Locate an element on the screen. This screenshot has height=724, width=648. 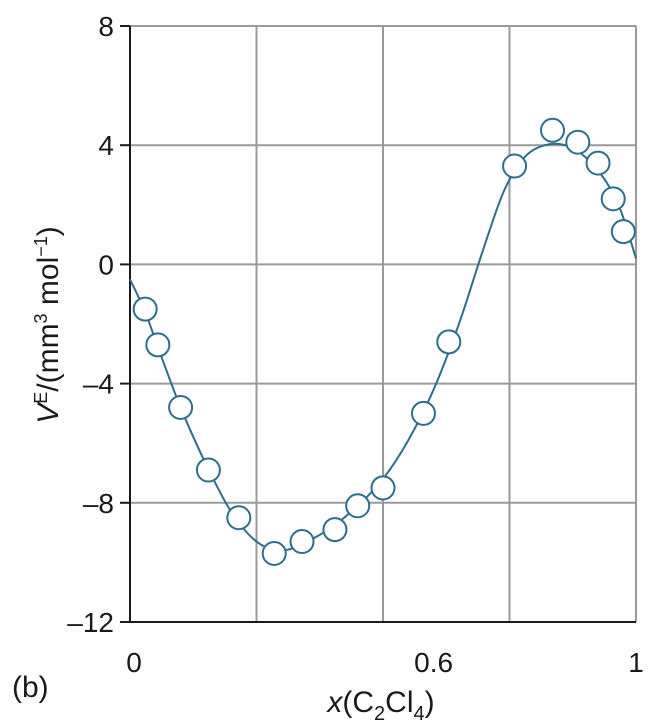
x-tick-label: 0.6 is located at coordinates (433, 662).